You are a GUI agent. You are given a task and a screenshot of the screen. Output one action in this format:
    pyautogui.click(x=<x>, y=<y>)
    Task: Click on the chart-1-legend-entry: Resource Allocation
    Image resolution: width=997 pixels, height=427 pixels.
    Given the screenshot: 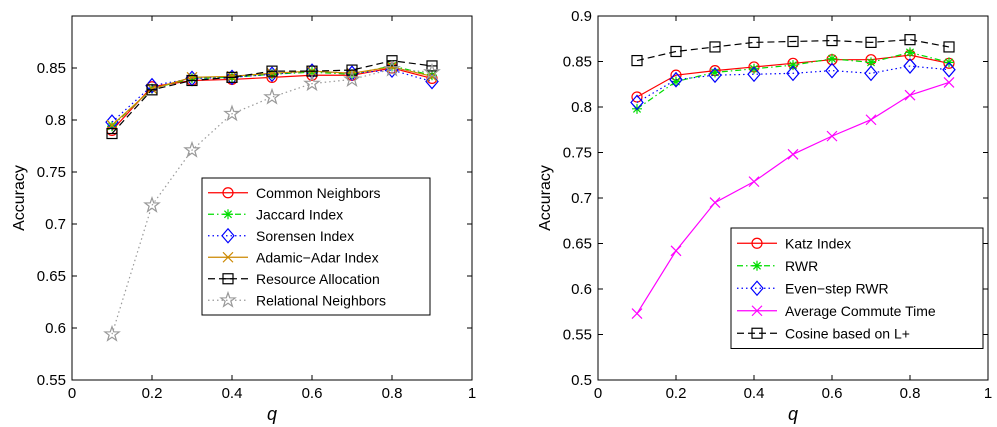 What is the action you would take?
    pyautogui.click(x=294, y=279)
    